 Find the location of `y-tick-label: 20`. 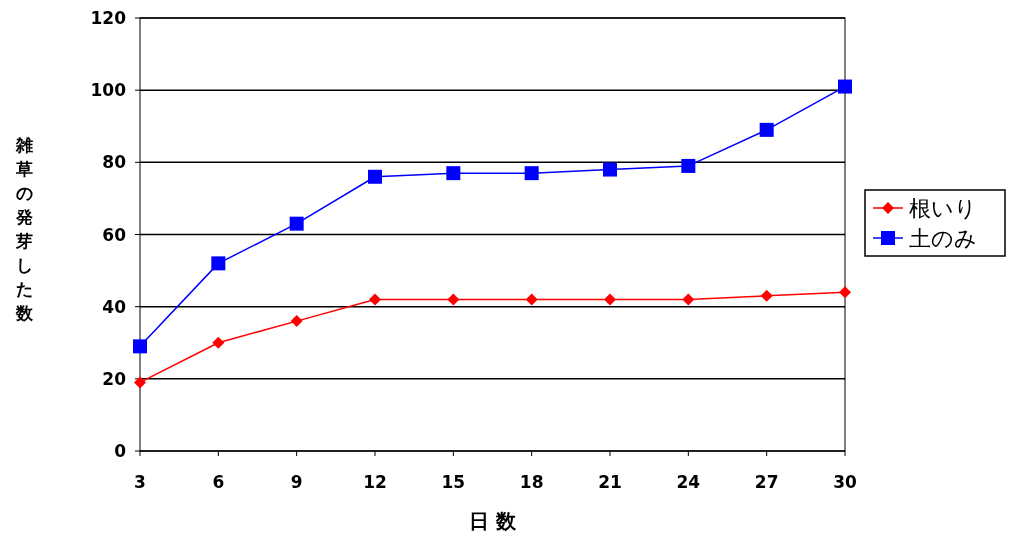

y-tick-label: 20 is located at coordinates (114, 378).